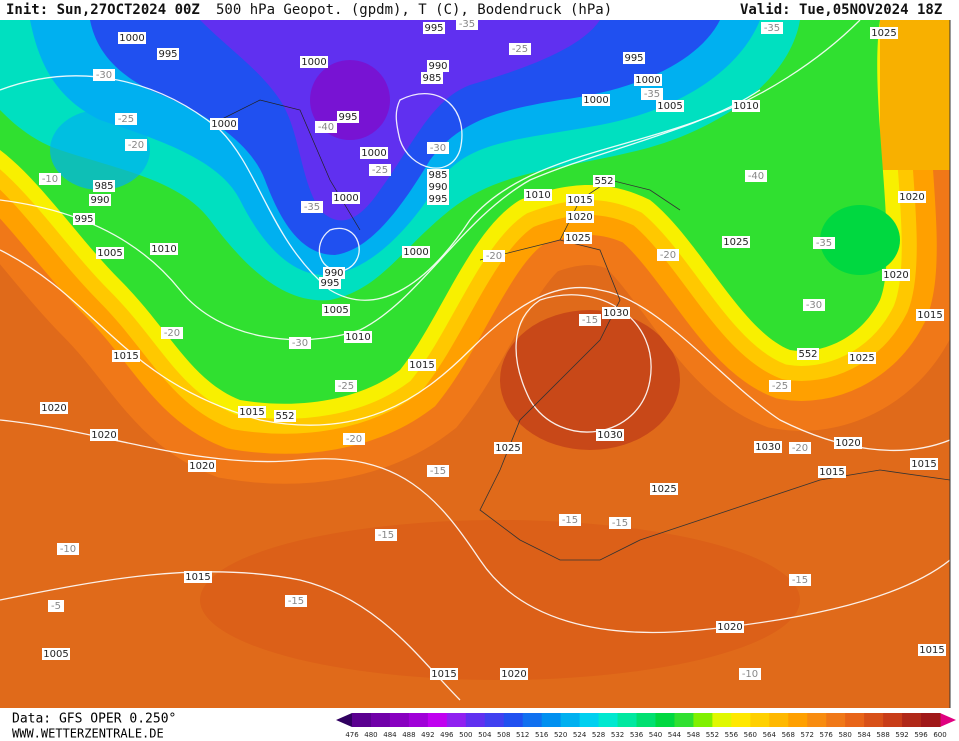 This screenshot has height=741, width=959. I want to click on temperature-label: -35, so click(312, 207).